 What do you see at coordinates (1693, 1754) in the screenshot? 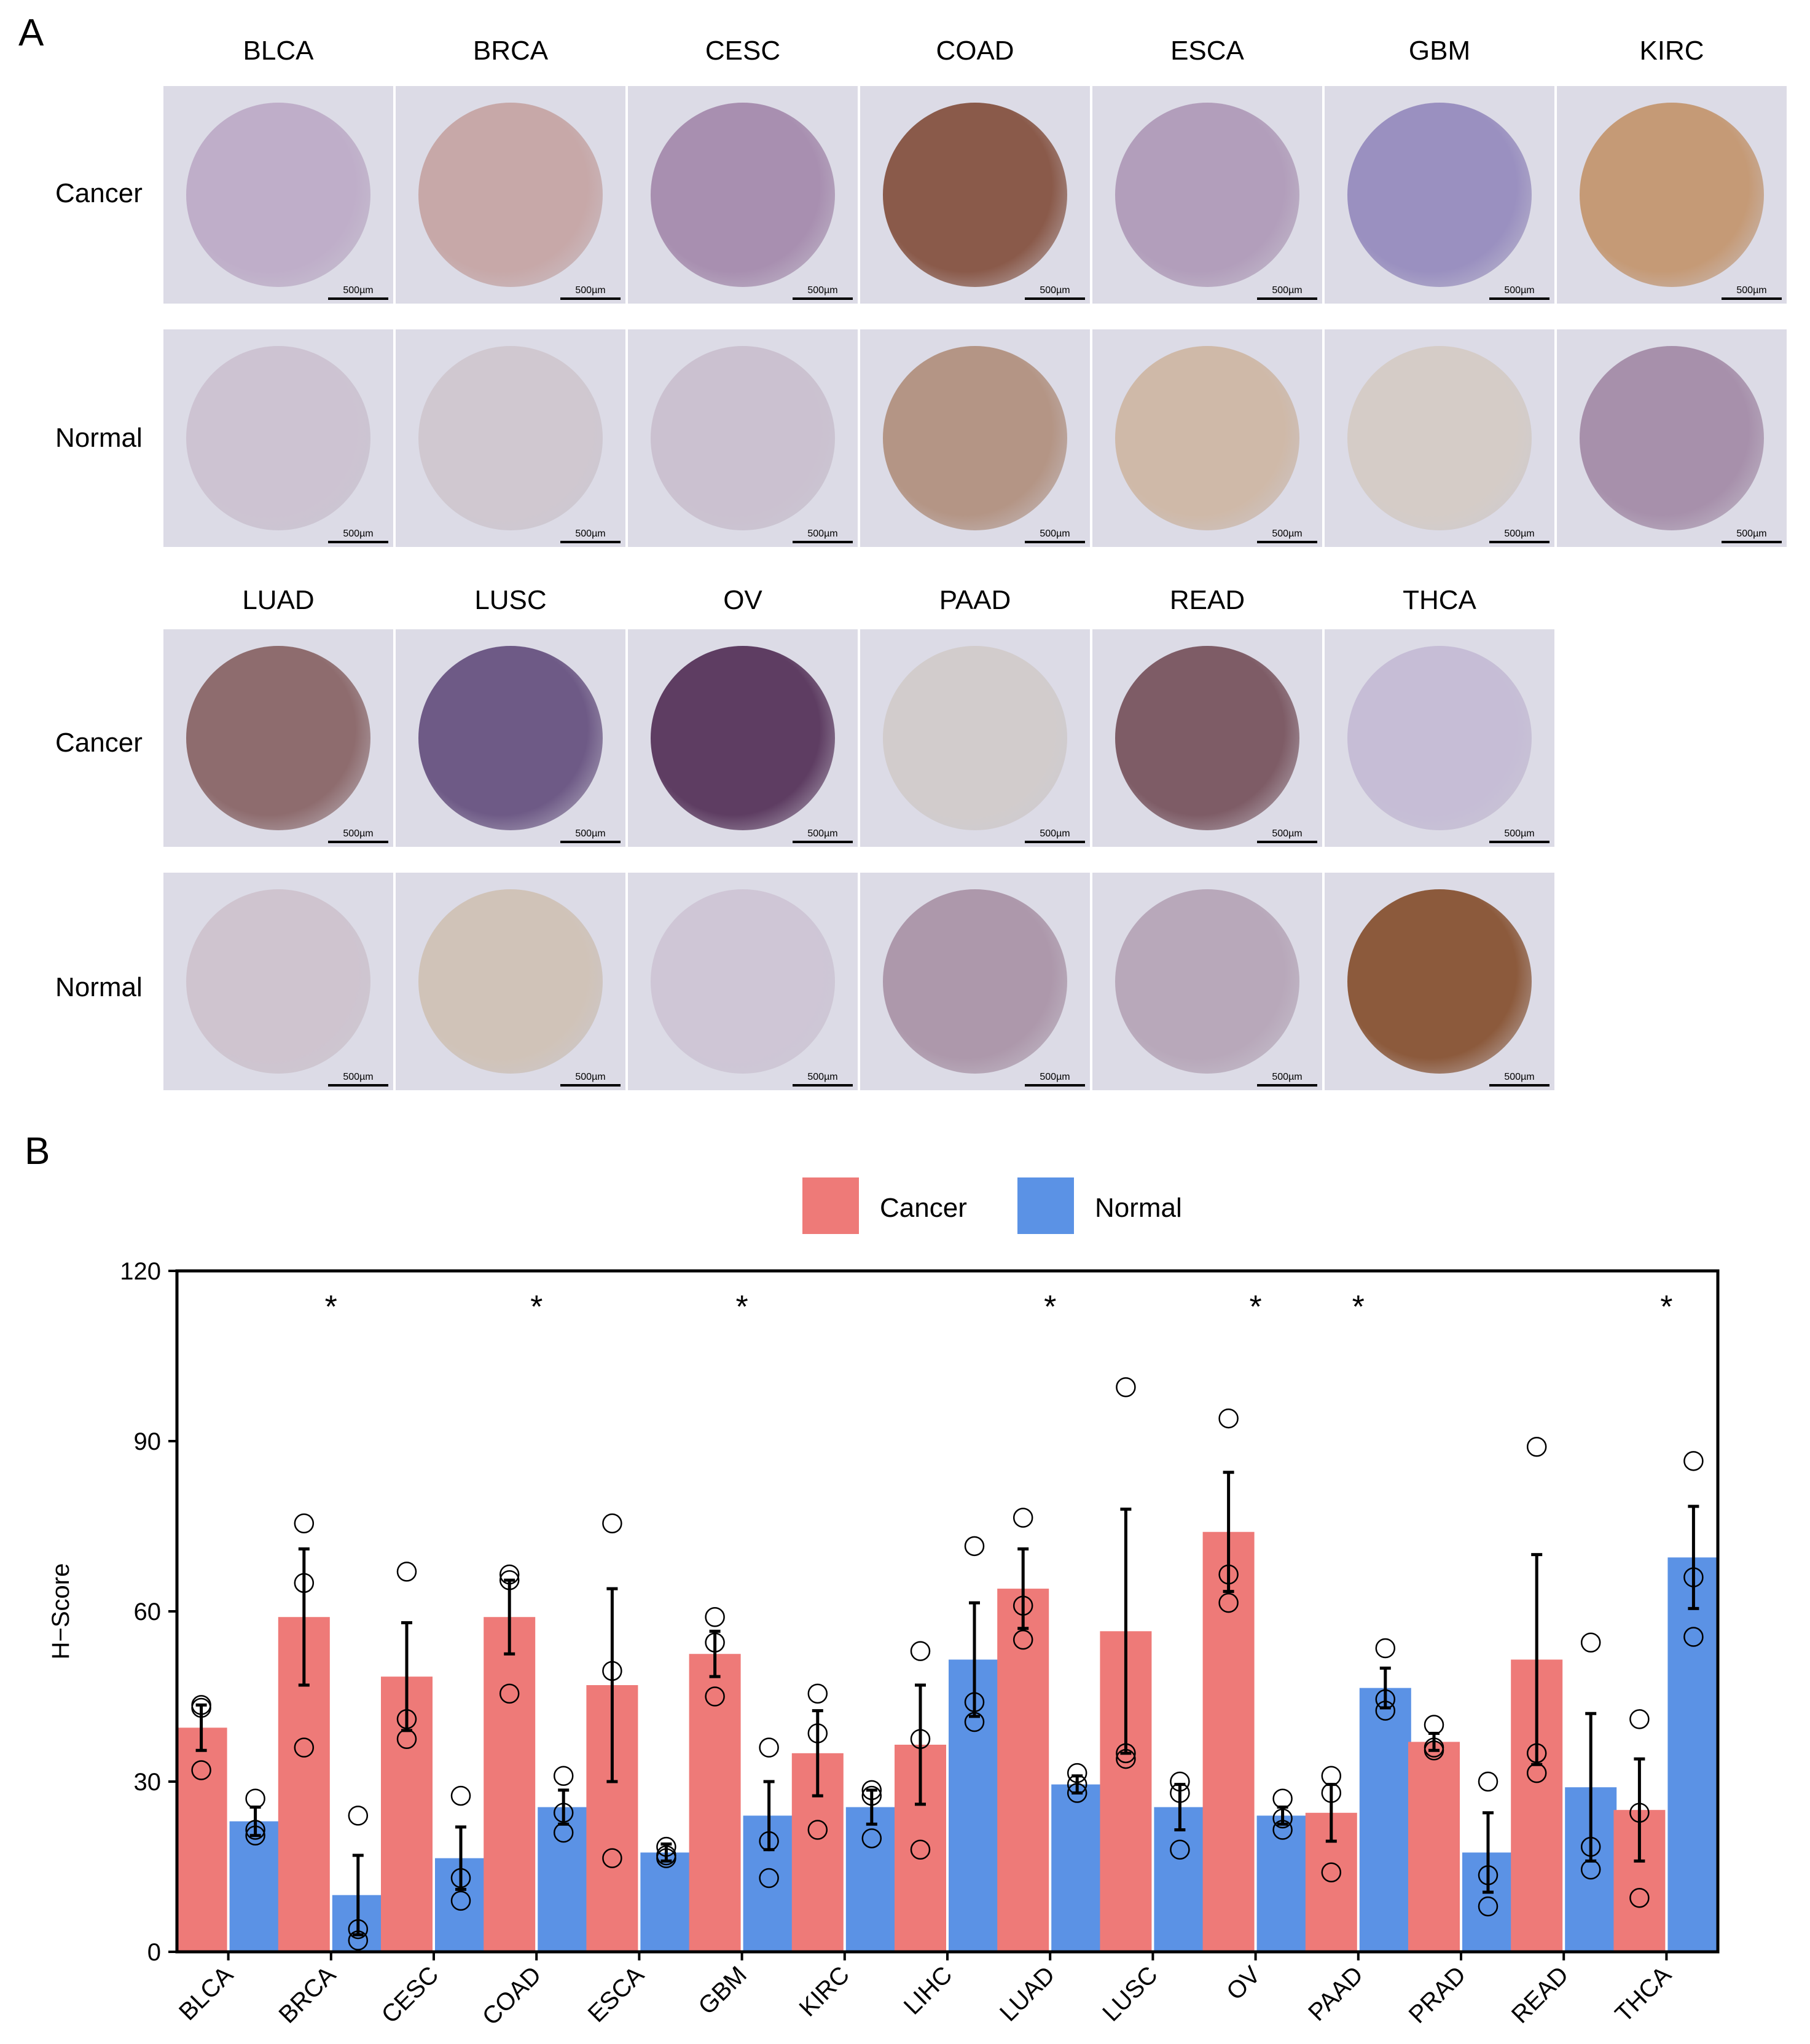
I see `bar-thca-normal` at bounding box center [1693, 1754].